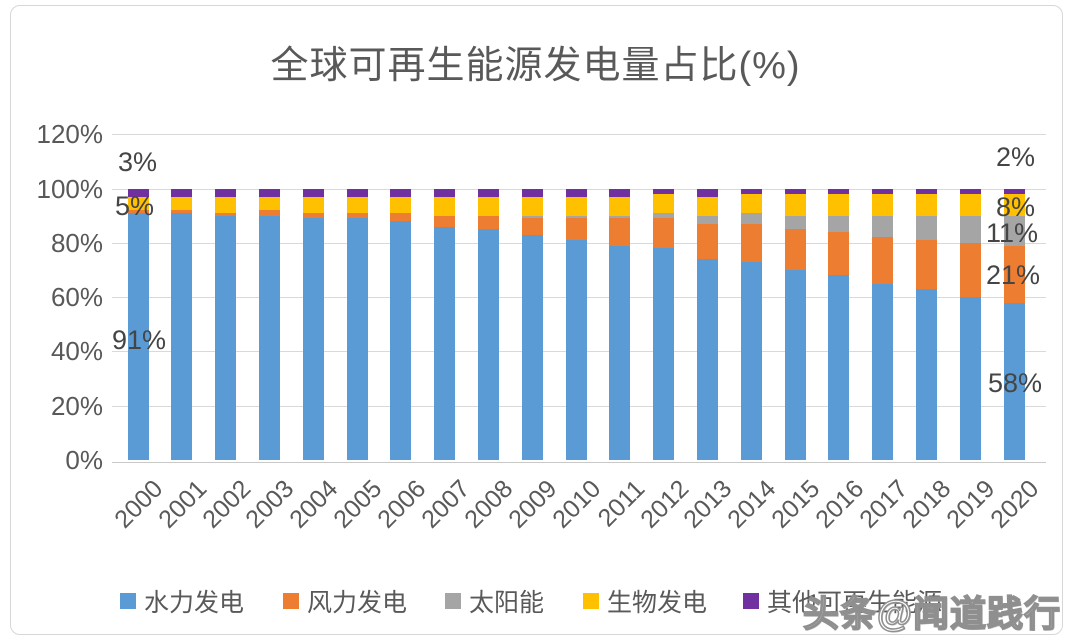  I want to click on bar-segment-风力发电-2018, so click(926, 264).